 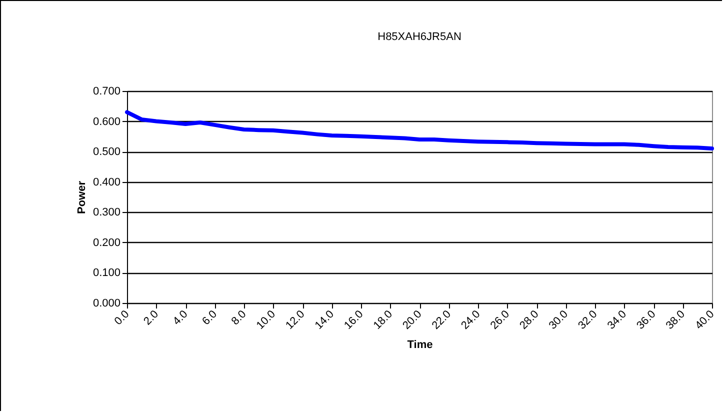 I want to click on x-tick-label: 0.0, so click(x=122, y=318).